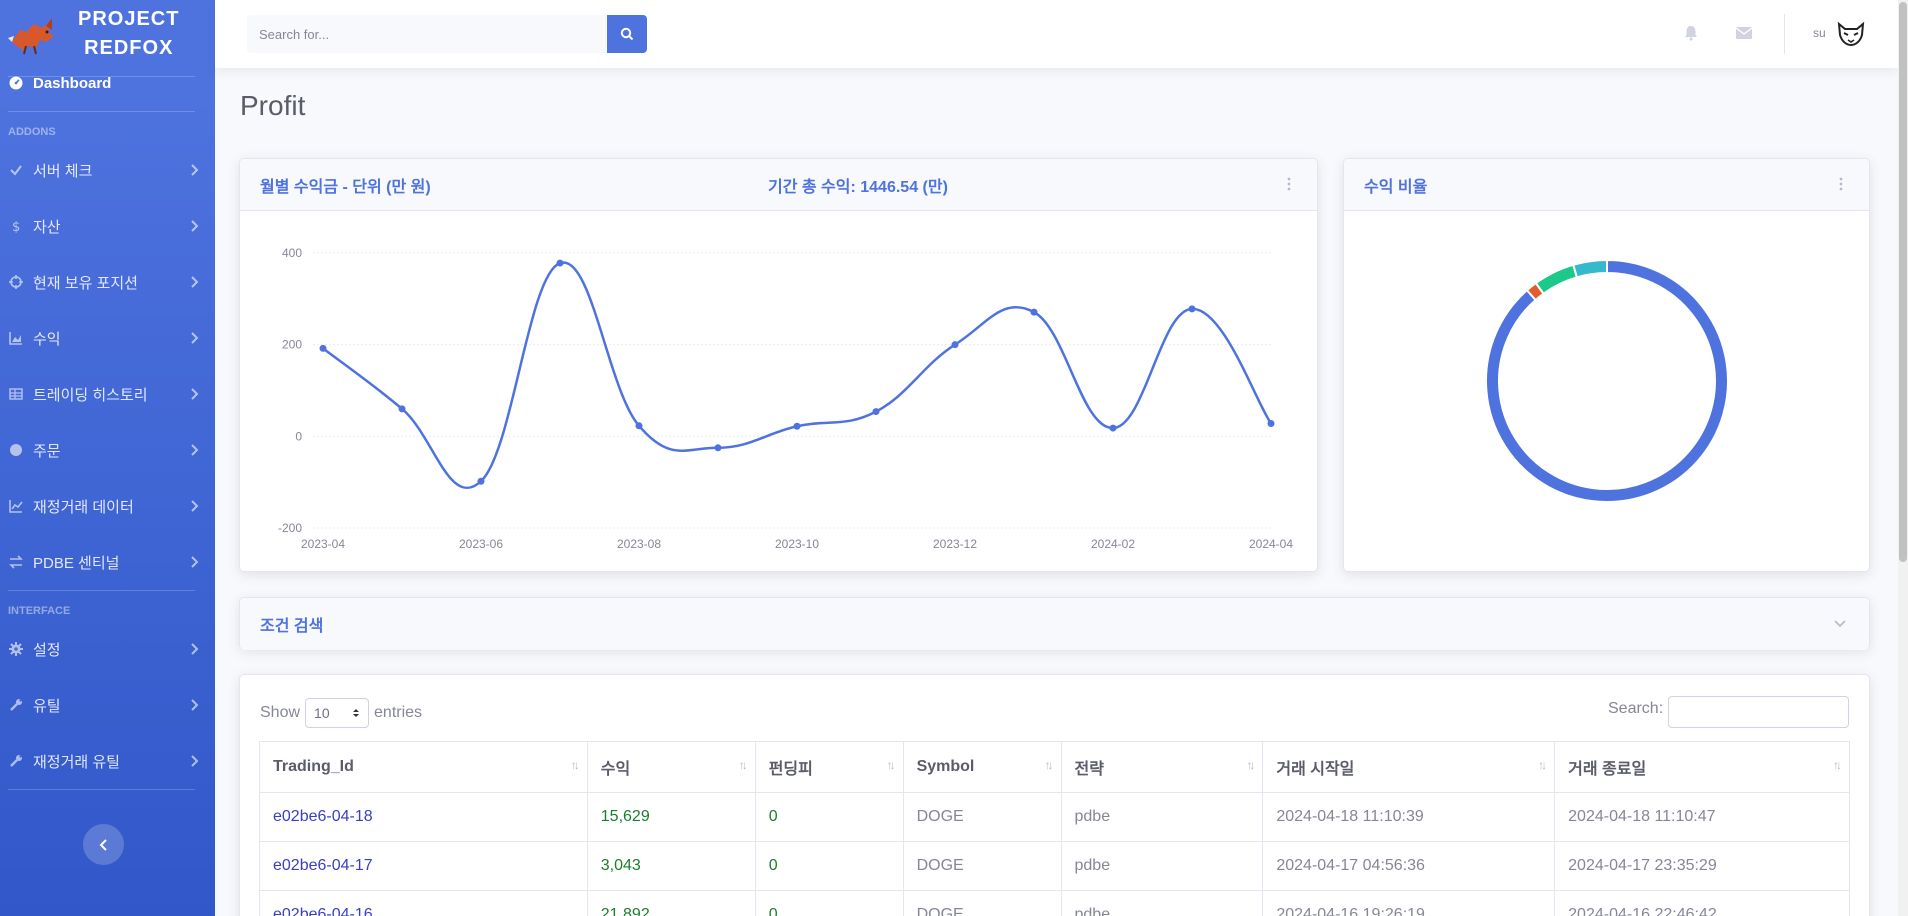  I want to click on sidebar-toggle-button, so click(103, 844).